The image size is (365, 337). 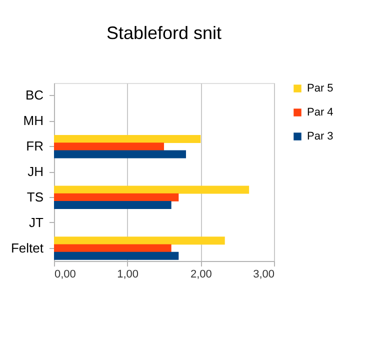 I want to click on x-tick-label: 0,00, so click(x=65, y=274).